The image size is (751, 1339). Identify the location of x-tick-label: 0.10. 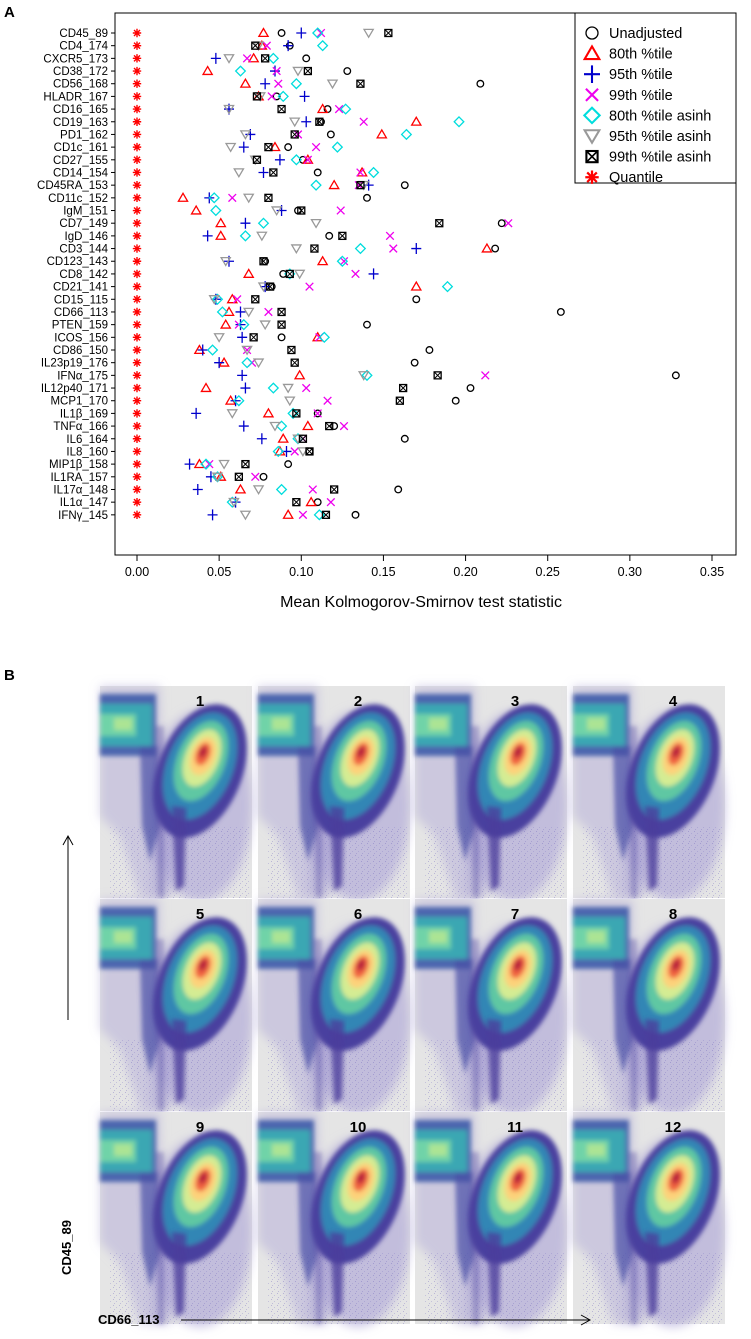
(301, 572).